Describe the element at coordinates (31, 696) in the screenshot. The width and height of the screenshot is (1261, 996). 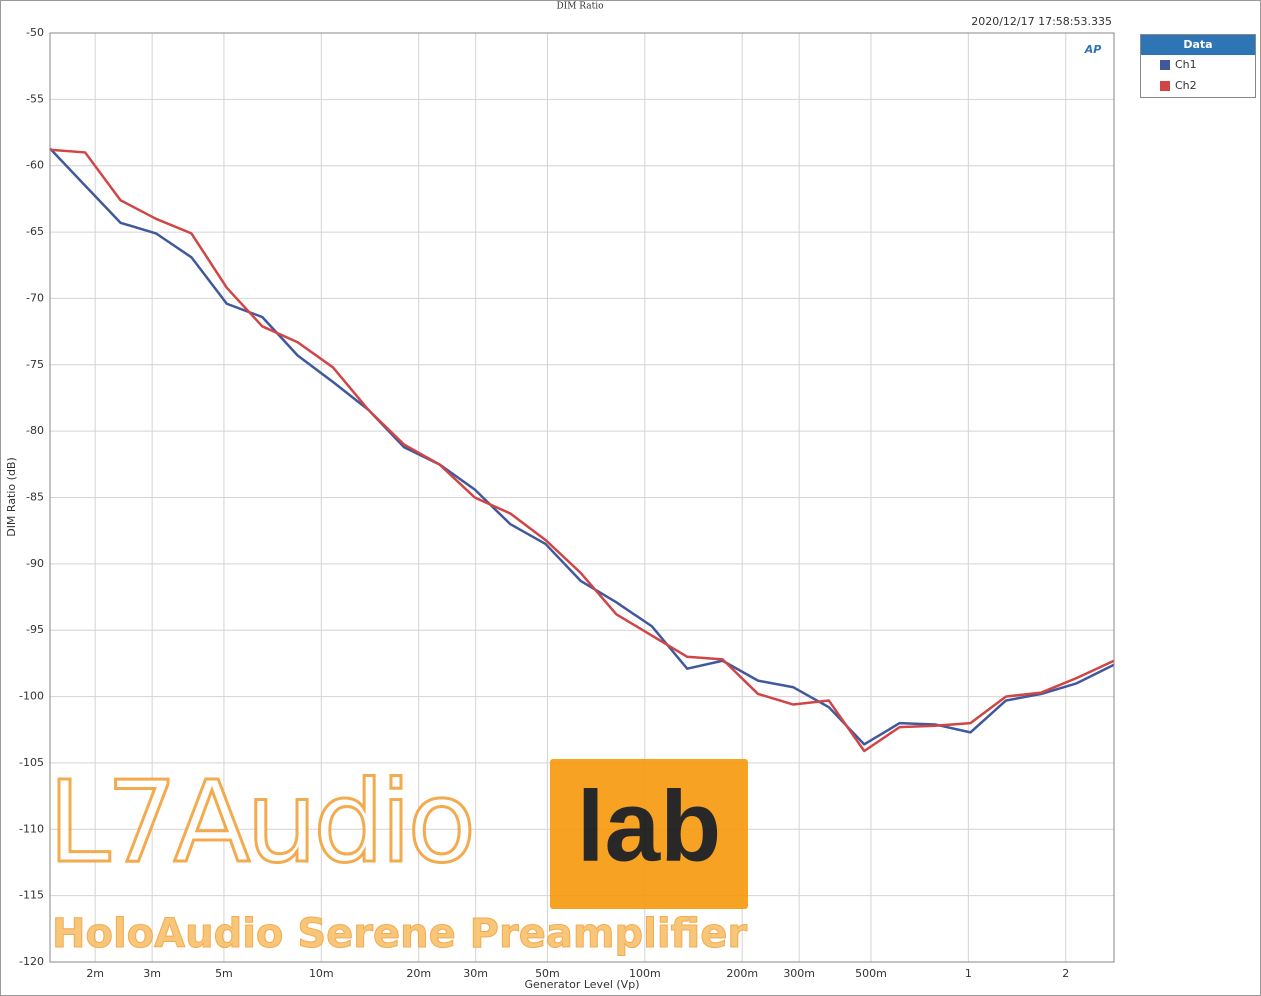
I see `y-tick-label: -100` at that location.